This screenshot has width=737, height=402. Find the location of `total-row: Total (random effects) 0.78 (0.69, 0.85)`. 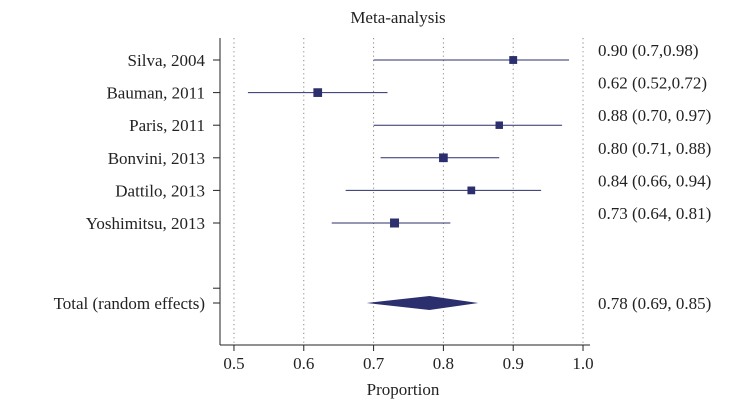

total-row: Total (random effects) 0.78 (0.69, 0.85) is located at coordinates (383, 303).